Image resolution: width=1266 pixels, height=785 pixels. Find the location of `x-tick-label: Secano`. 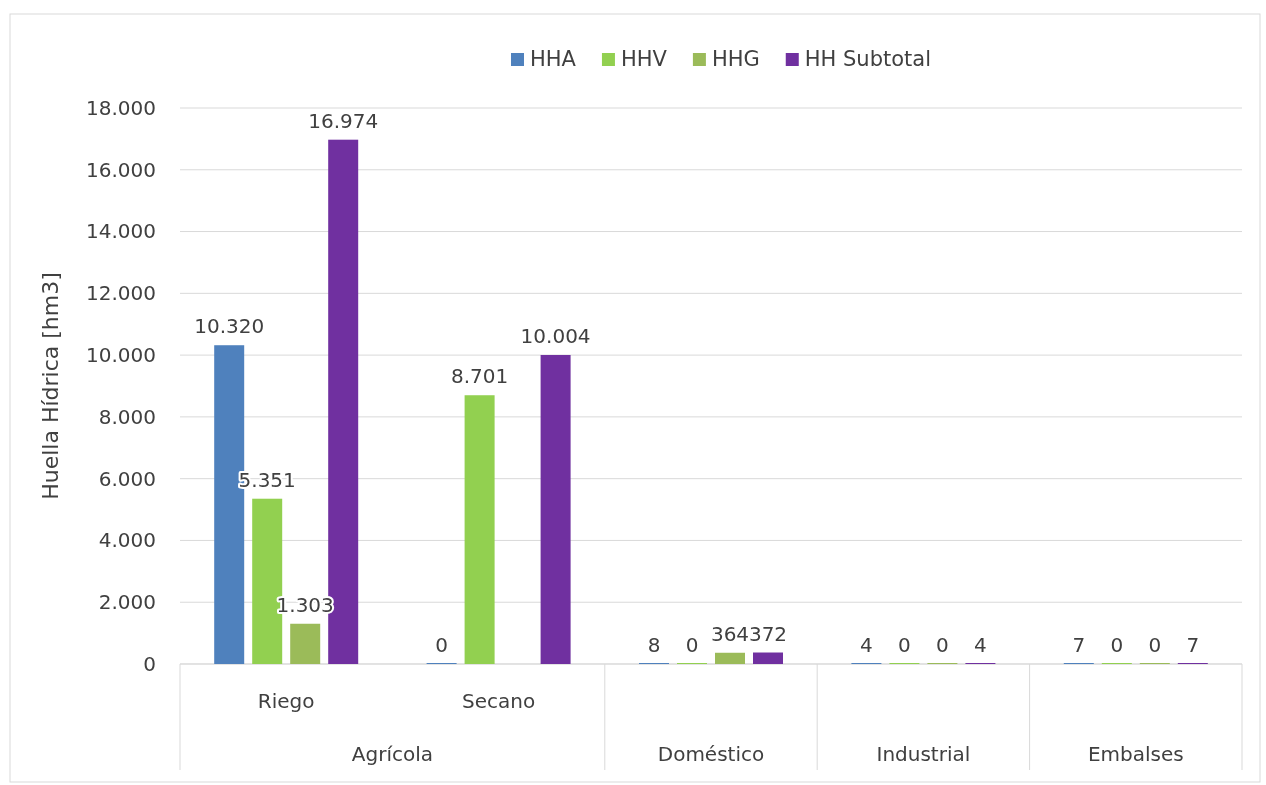

x-tick-label: Secano is located at coordinates (499, 701).